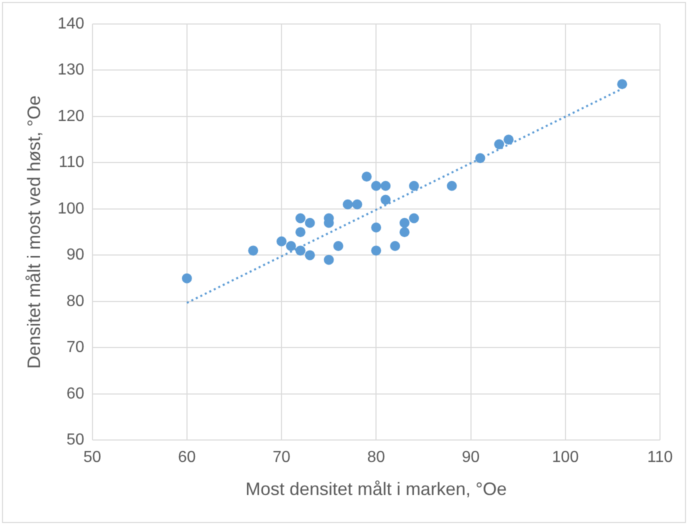 The height and width of the screenshot is (525, 688). What do you see at coordinates (75, 301) in the screenshot?
I see `y-tick-label: 80` at bounding box center [75, 301].